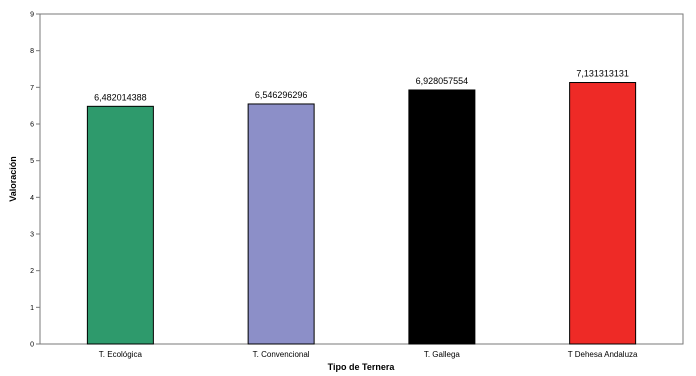 This screenshot has height=376, width=696. Describe the element at coordinates (13, 179) in the screenshot. I see `y-axis-title: Valoración` at that location.